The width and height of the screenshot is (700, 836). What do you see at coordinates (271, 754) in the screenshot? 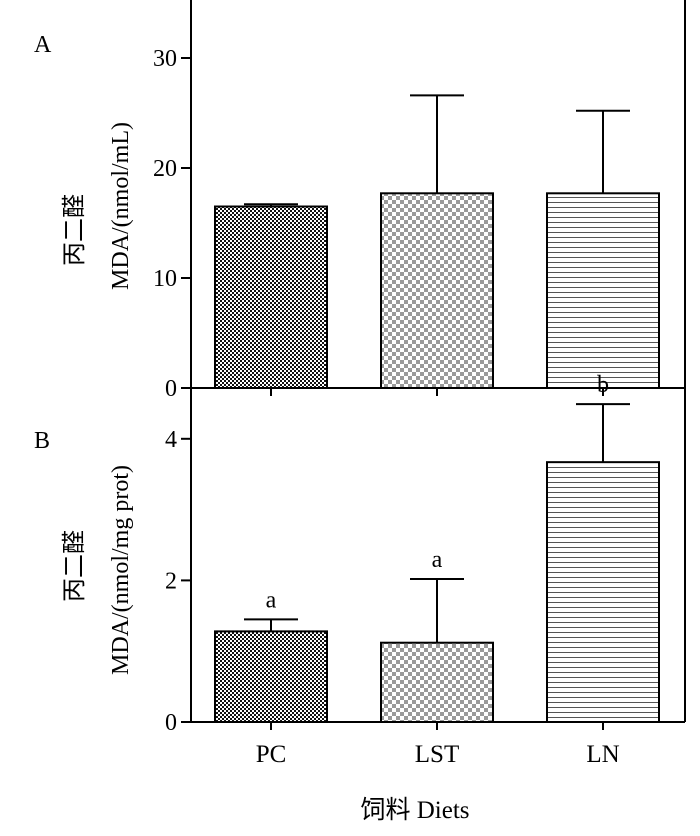
I see `x-category-label-pc: PC` at bounding box center [271, 754].